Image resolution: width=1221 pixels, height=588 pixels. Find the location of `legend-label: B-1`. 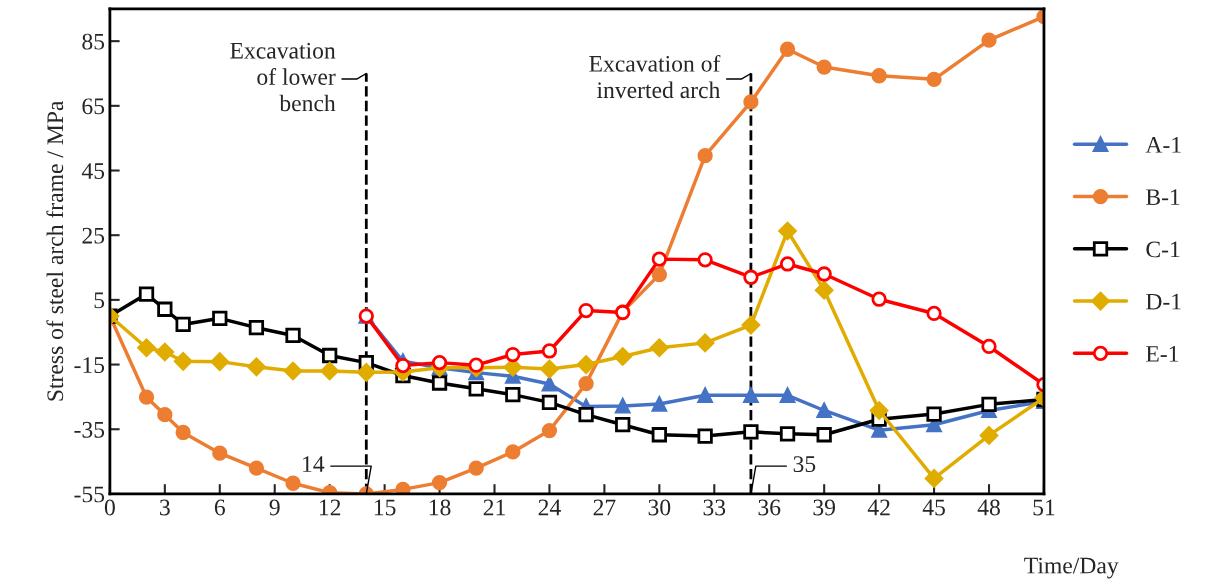

legend-label: B-1 is located at coordinates (1163, 197).